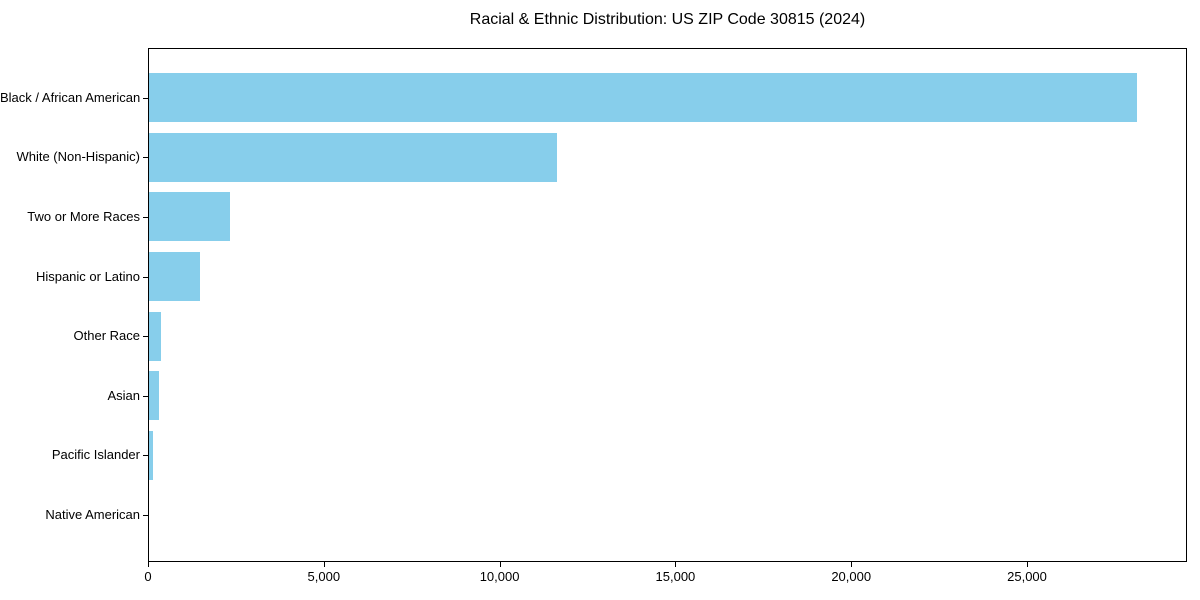  What do you see at coordinates (851, 576) in the screenshot?
I see `x-tick-label: 20,000` at bounding box center [851, 576].